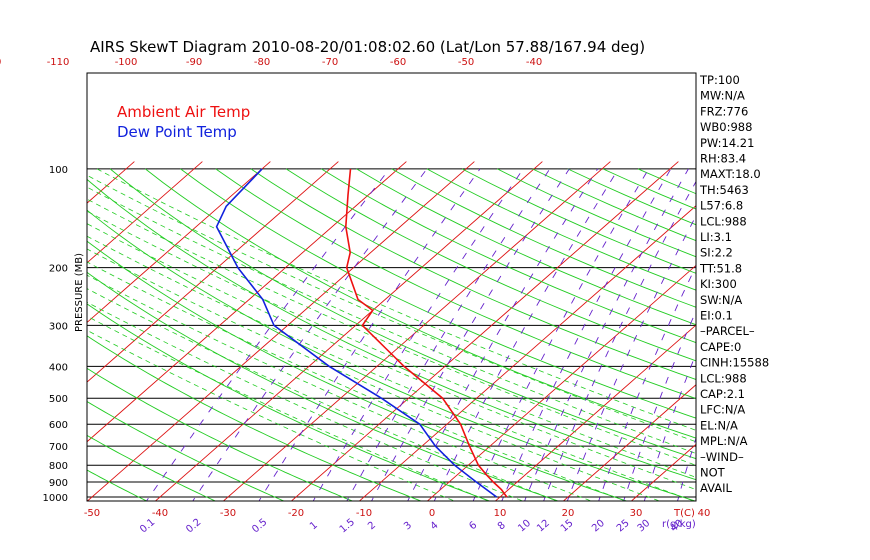 Image resolution: width=870 pixels, height=560 pixels. Describe the element at coordinates (193, 526) in the screenshot. I see `mixing-ratio-tick-label: 0.2` at that location.